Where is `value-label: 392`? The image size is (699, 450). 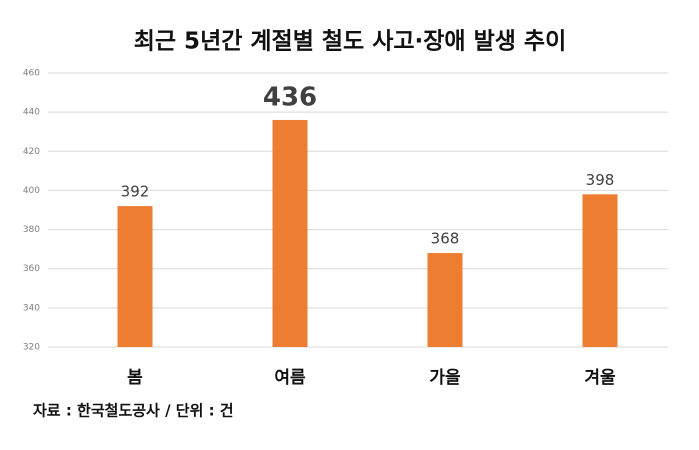
value-label: 392 is located at coordinates (135, 192).